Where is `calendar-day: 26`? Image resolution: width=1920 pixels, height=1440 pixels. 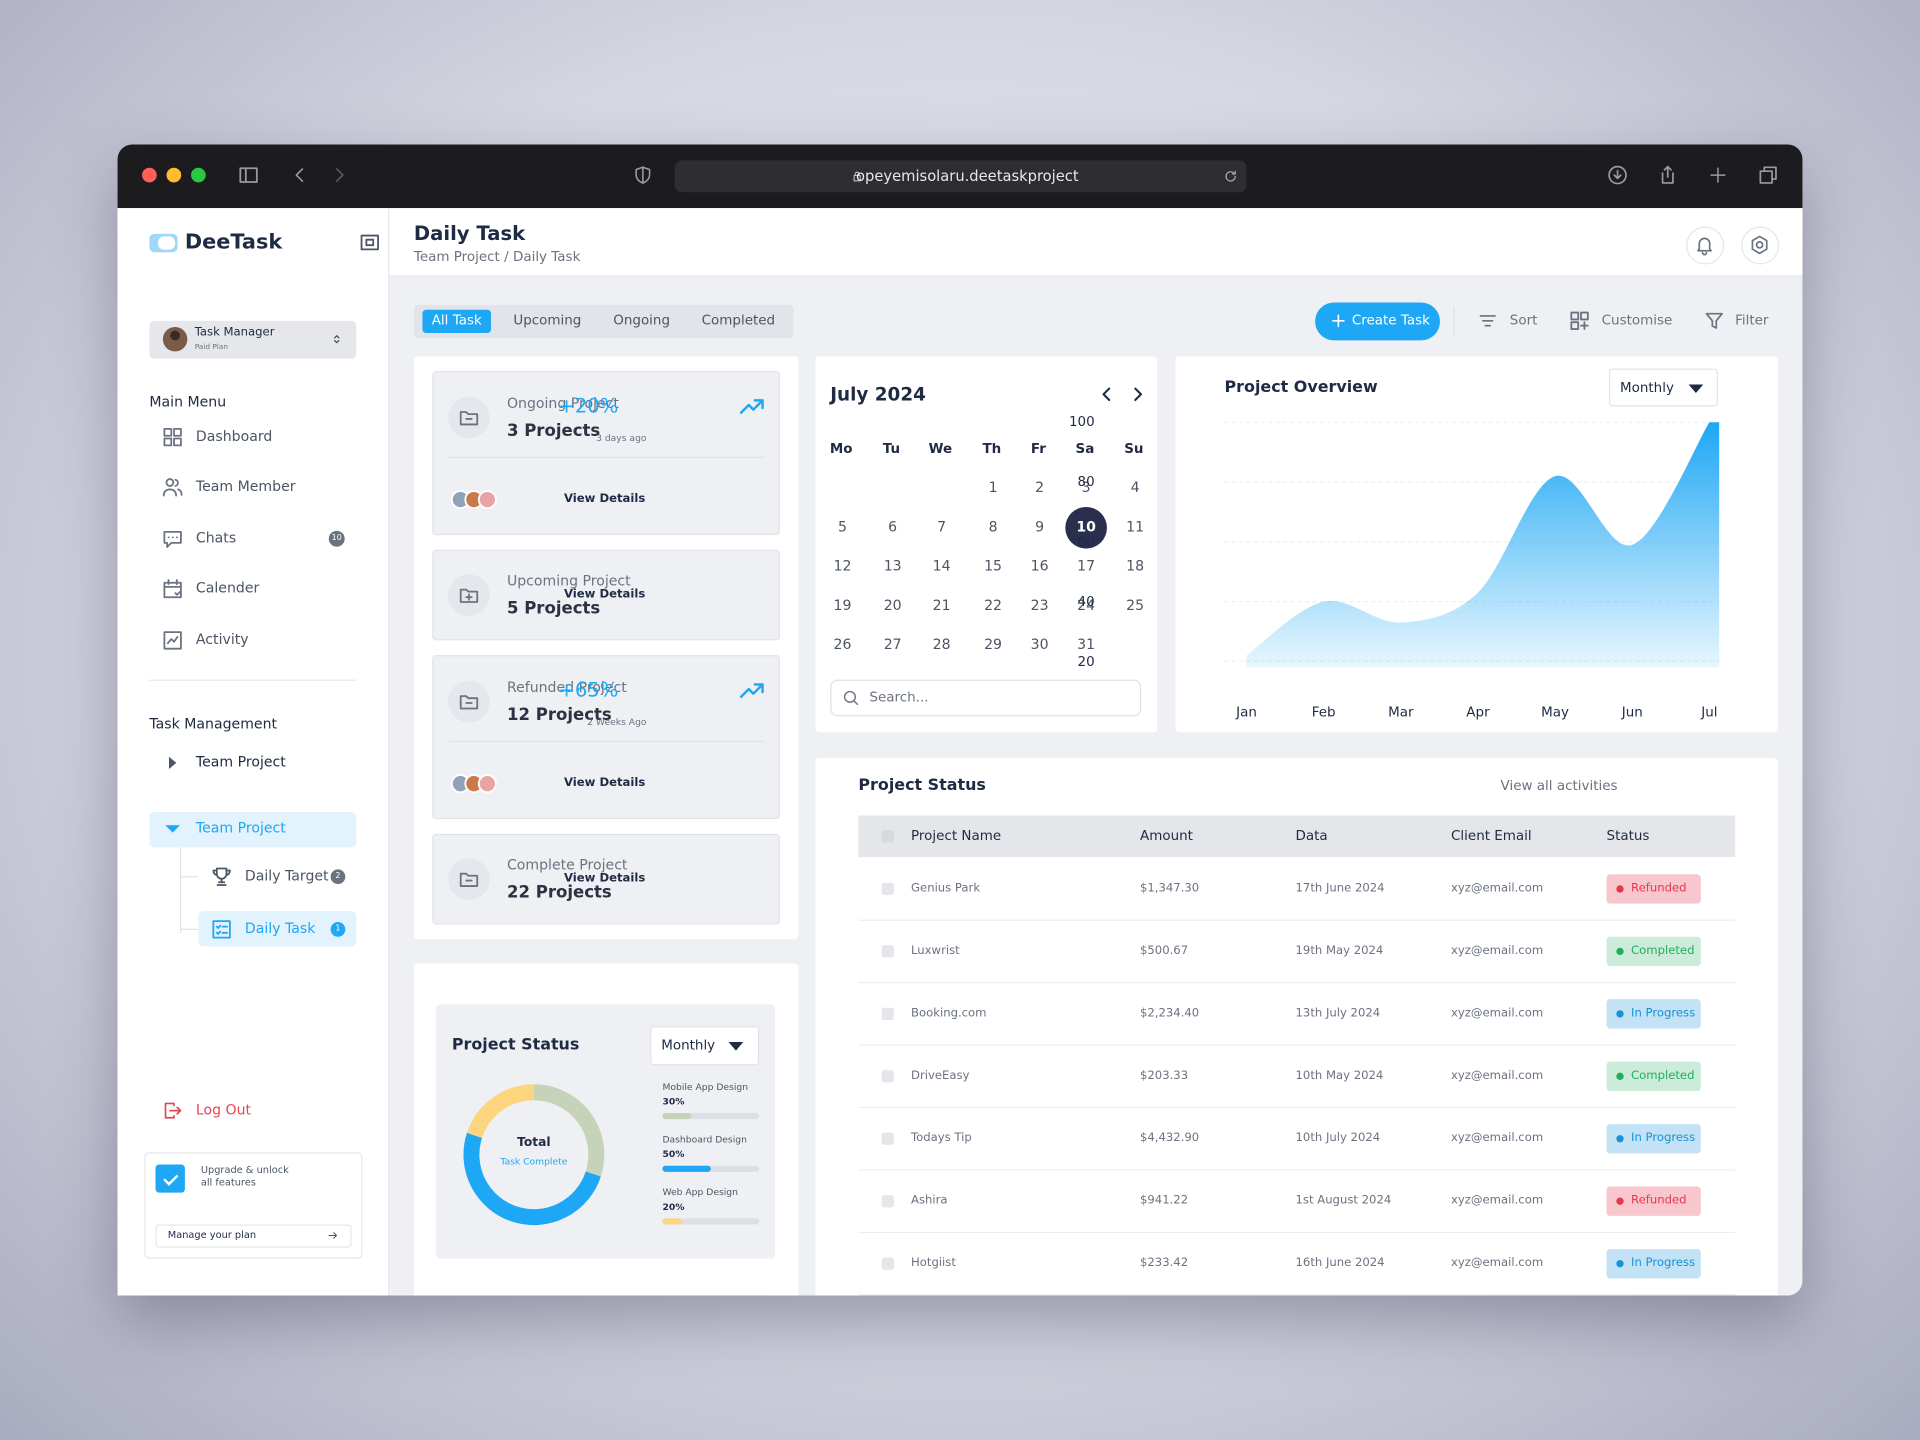 calendar-day: 26 is located at coordinates (842, 644).